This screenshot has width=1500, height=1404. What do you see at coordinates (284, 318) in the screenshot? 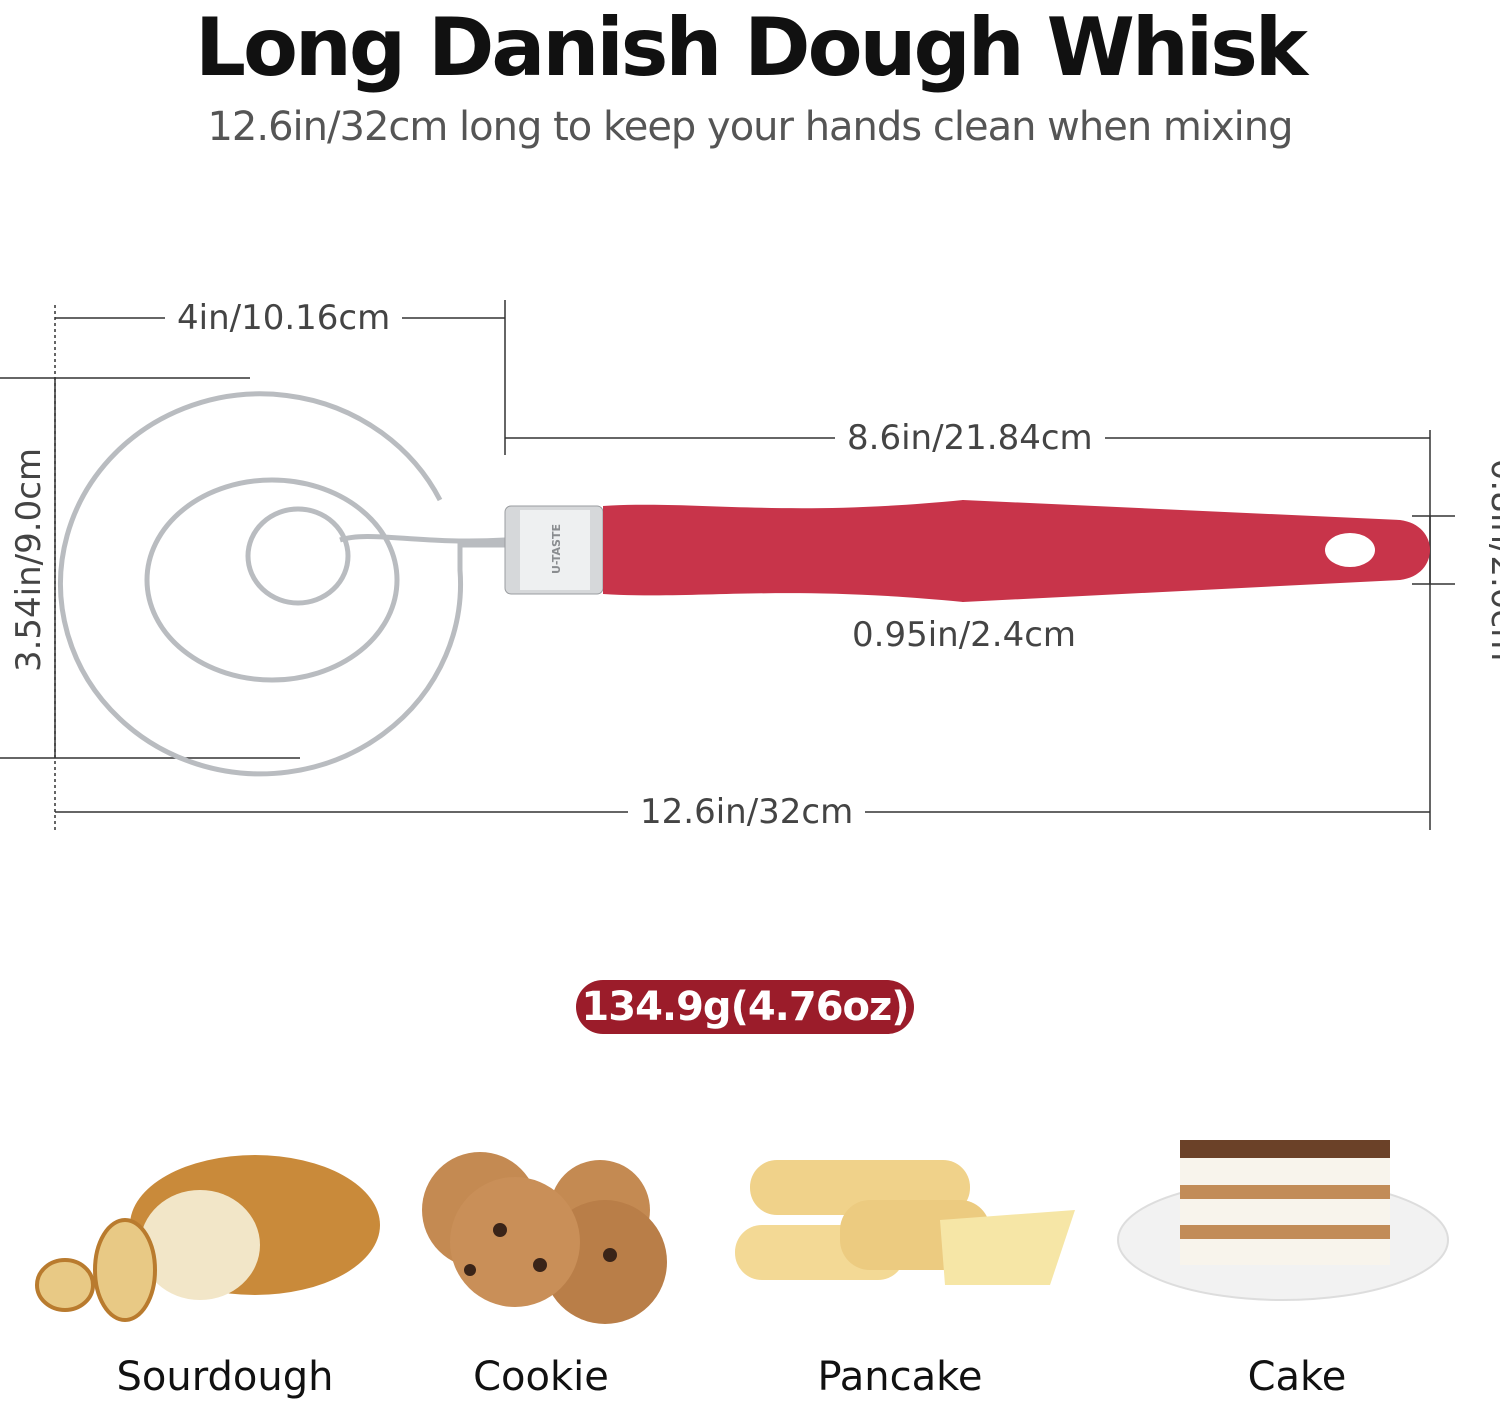
I see `head-width-label: 4in/10.16cm` at bounding box center [284, 318].